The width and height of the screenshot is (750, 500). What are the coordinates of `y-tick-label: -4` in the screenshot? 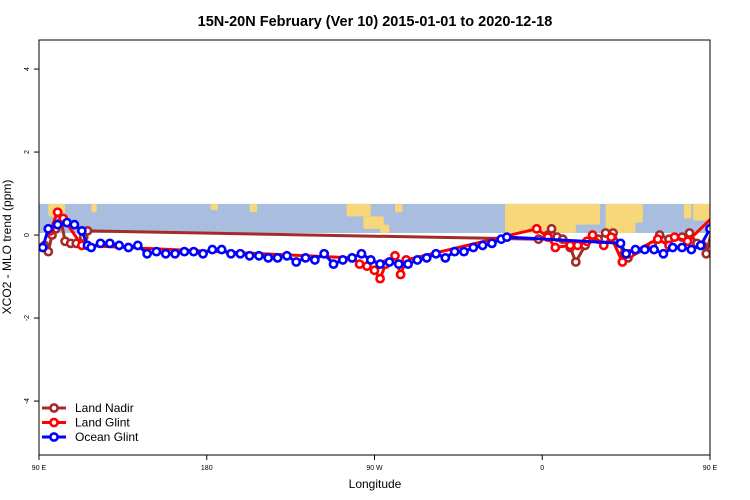 It's located at (27, 401).